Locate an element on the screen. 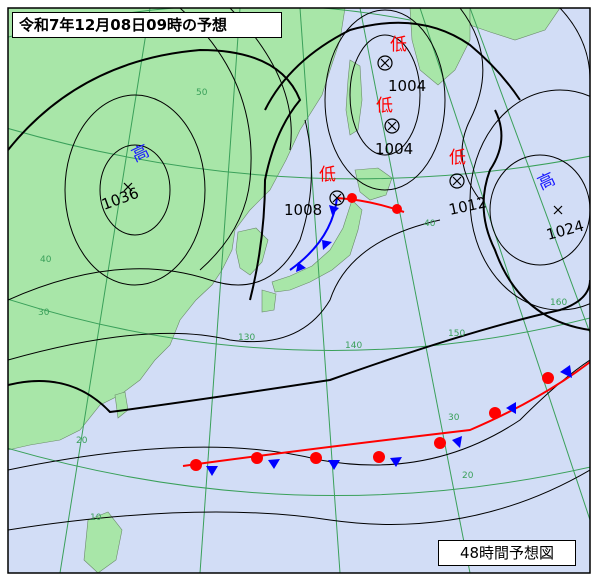 The height and width of the screenshot is (581, 600). warm-front-semicircles is located at coordinates (372, 421).